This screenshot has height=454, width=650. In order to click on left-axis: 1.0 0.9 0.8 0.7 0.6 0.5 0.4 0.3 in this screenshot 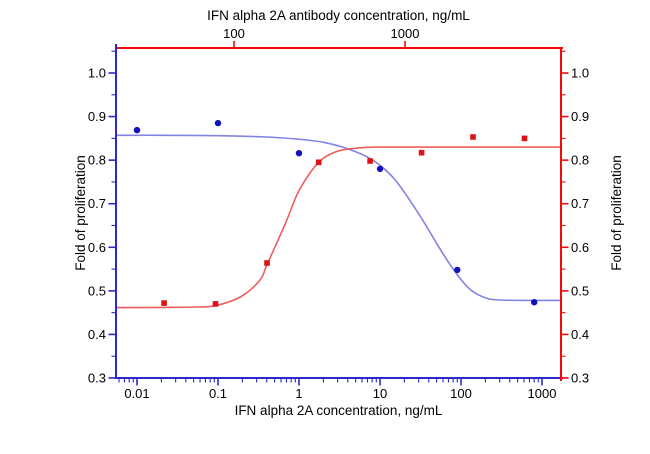, I will do `click(102, 214)`.